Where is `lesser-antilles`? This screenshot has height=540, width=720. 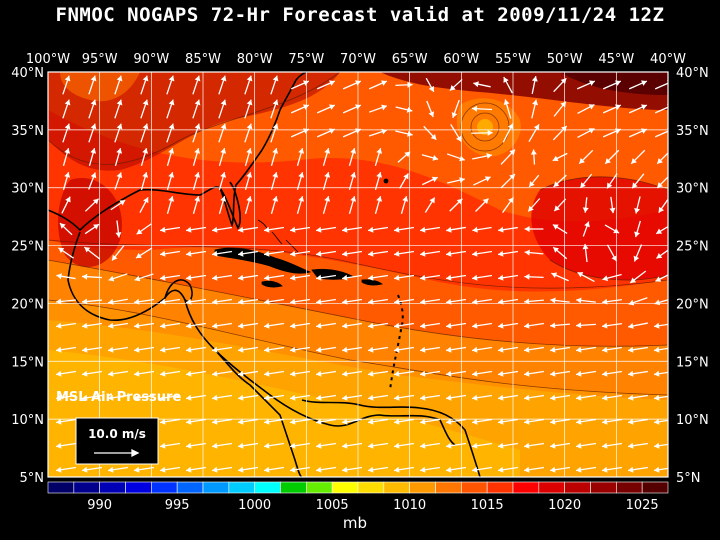
lesser-antilles is located at coordinates (396, 342).